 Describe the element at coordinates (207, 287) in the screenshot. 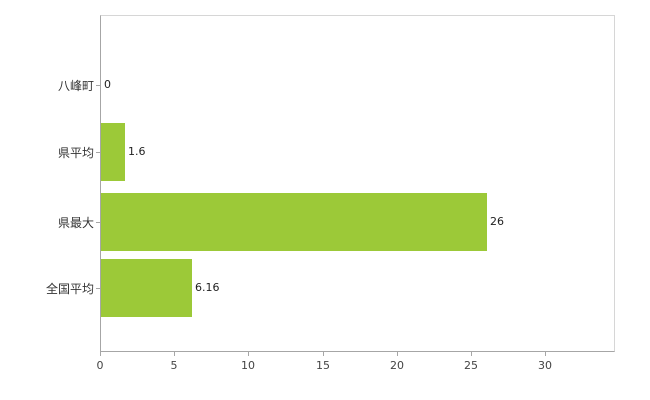

I see `value-label: 6.16` at that location.